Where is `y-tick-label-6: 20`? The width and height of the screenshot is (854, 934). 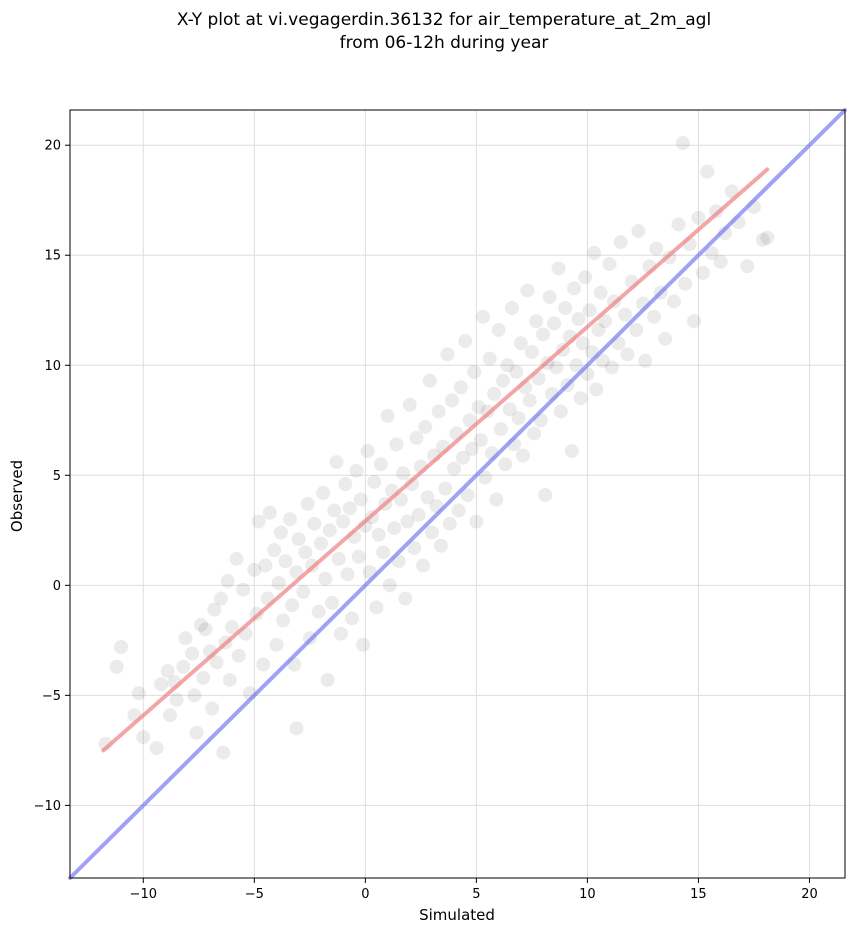 y-tick-label-6: 20 is located at coordinates (52, 146).